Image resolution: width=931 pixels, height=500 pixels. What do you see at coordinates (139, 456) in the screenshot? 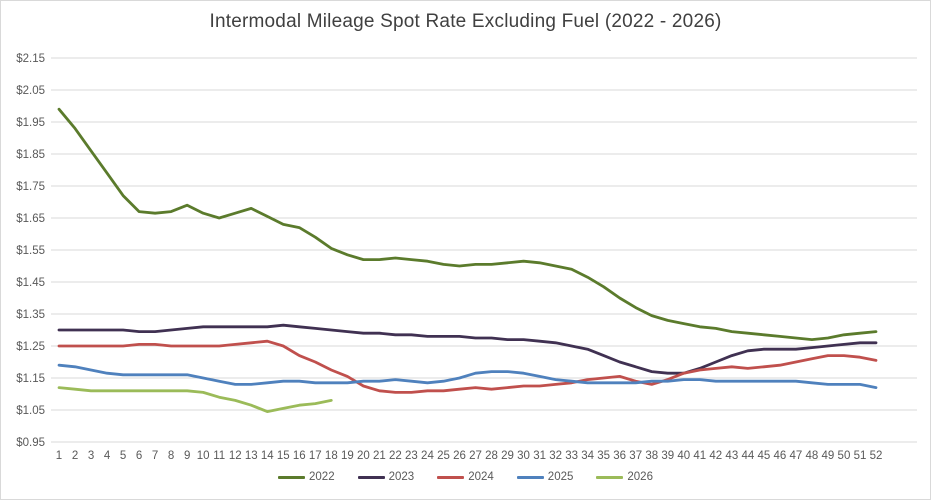
I see `x-axis-tick-label: 6` at bounding box center [139, 456].